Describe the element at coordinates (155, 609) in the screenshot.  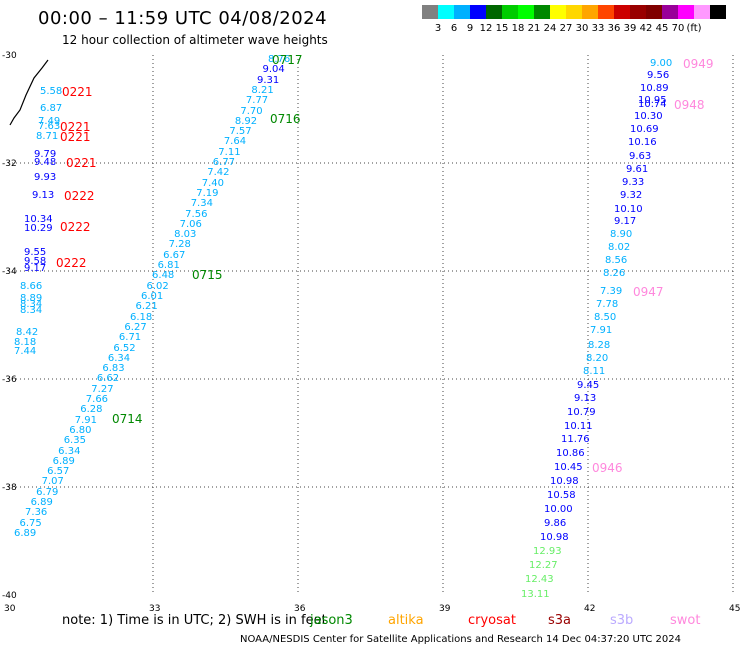
I see `x-tick-label: 33` at that location.